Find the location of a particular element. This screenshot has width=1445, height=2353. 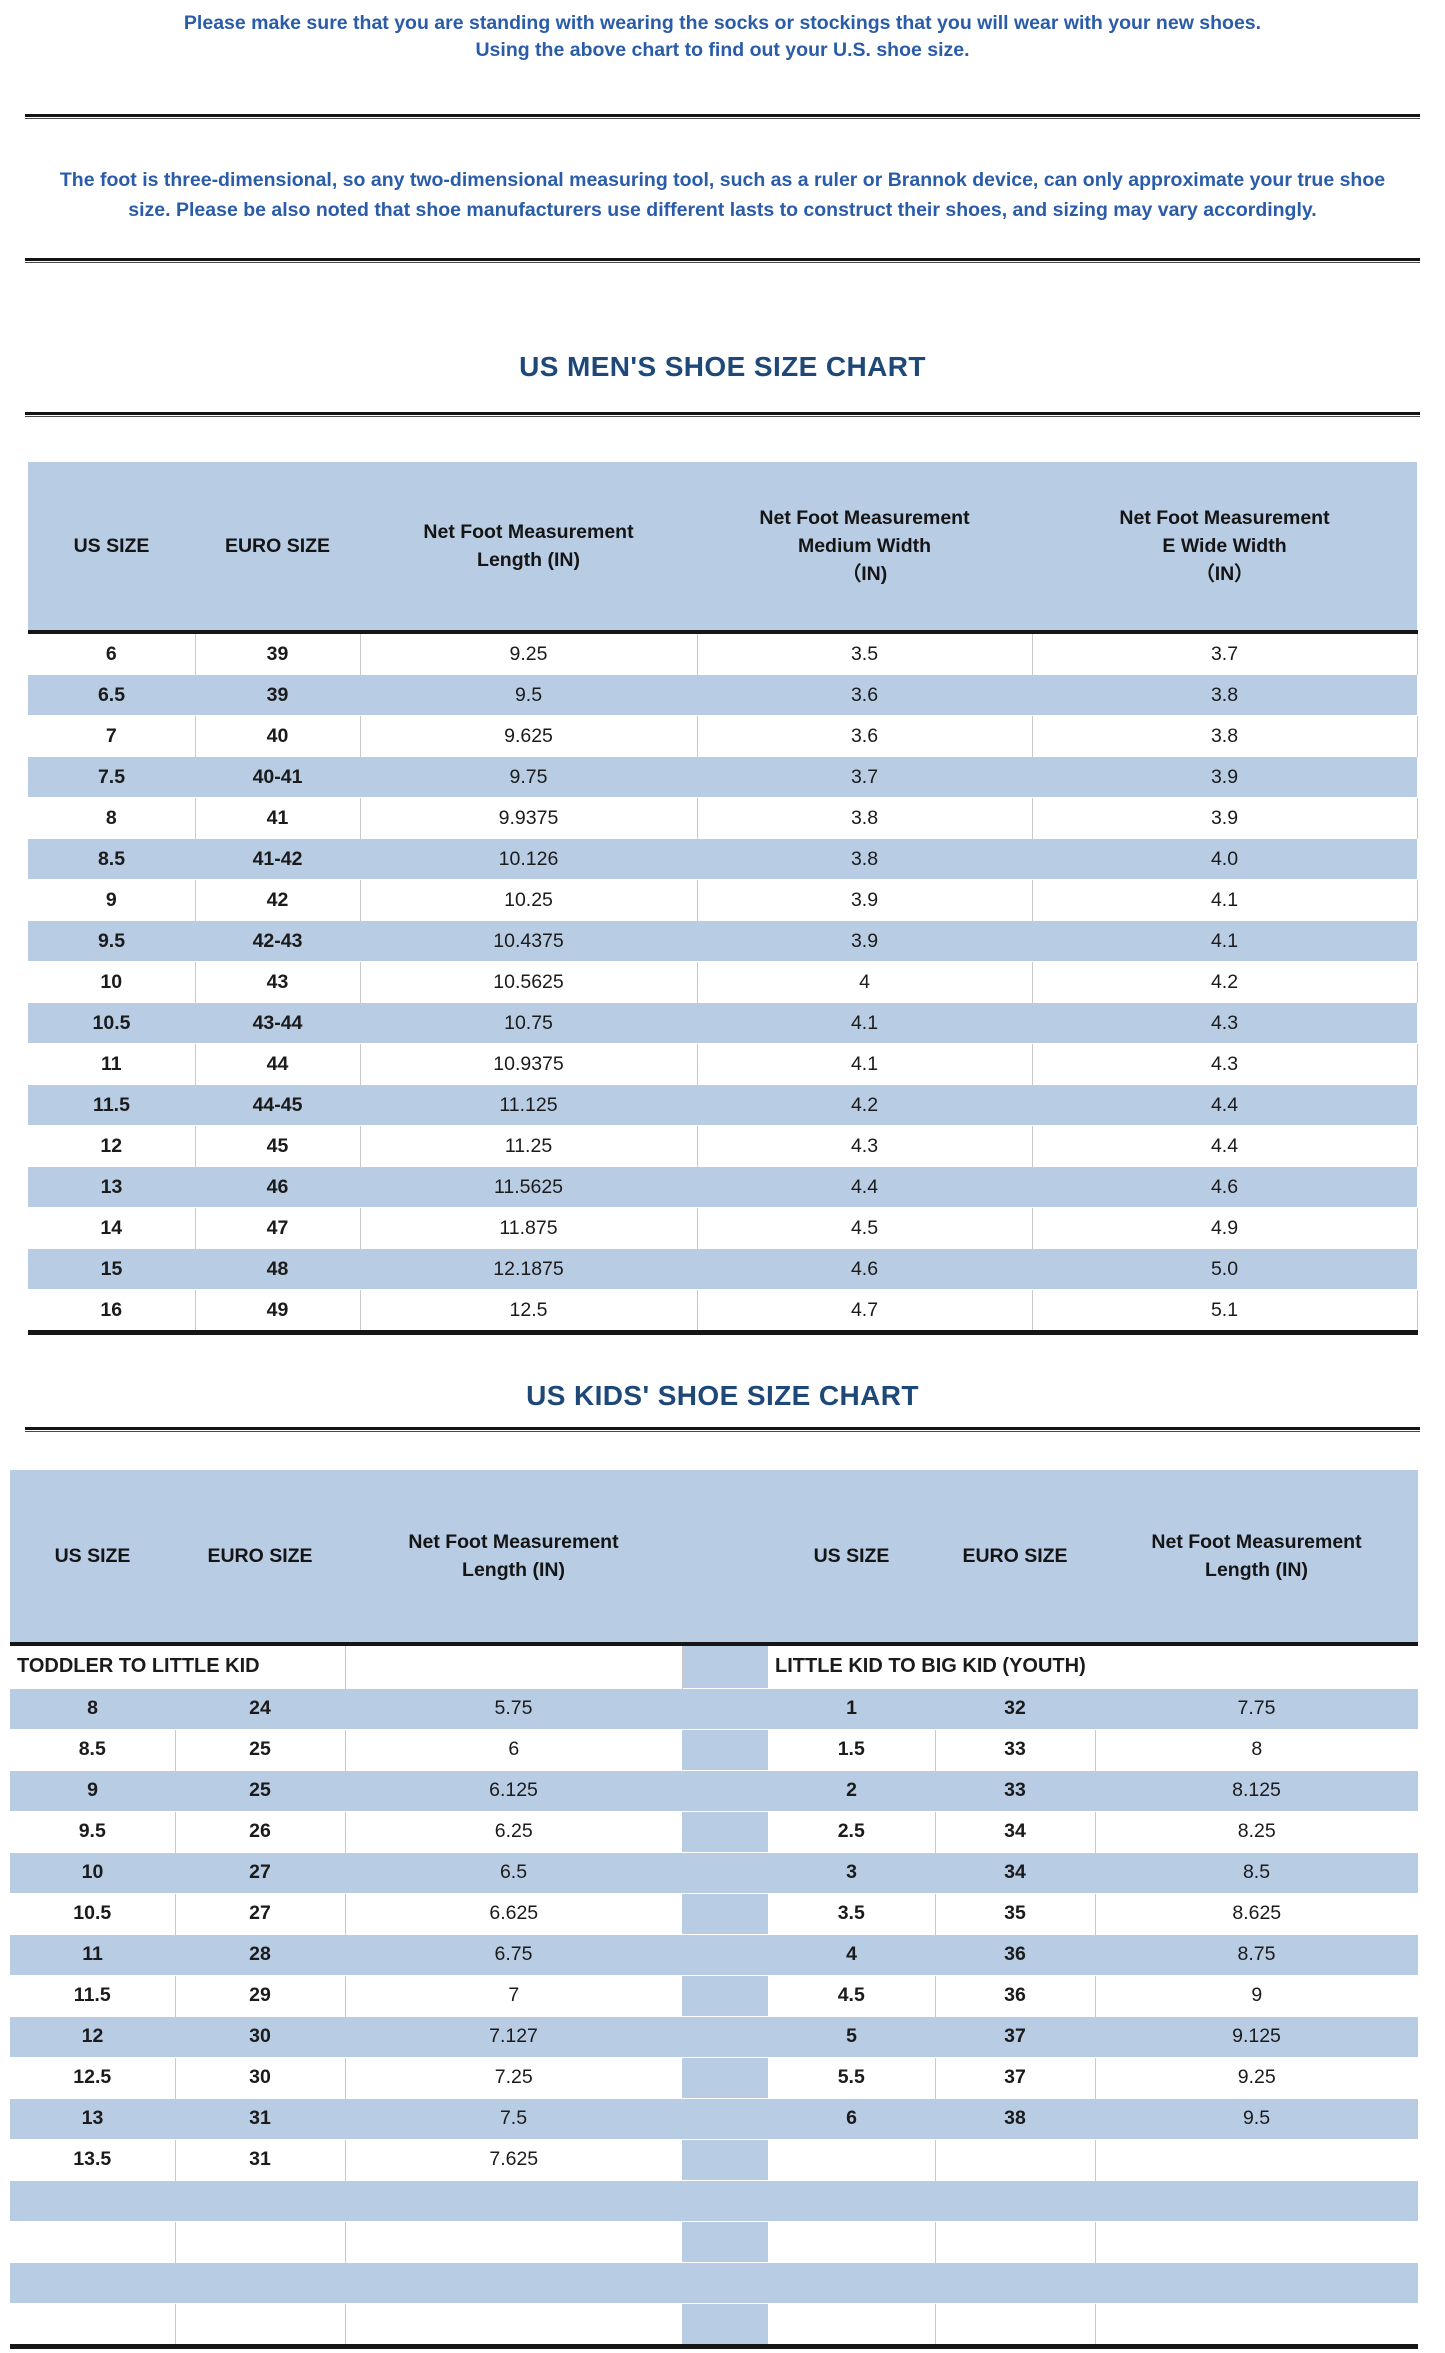

length-cell: 6.75 is located at coordinates (513, 1954).